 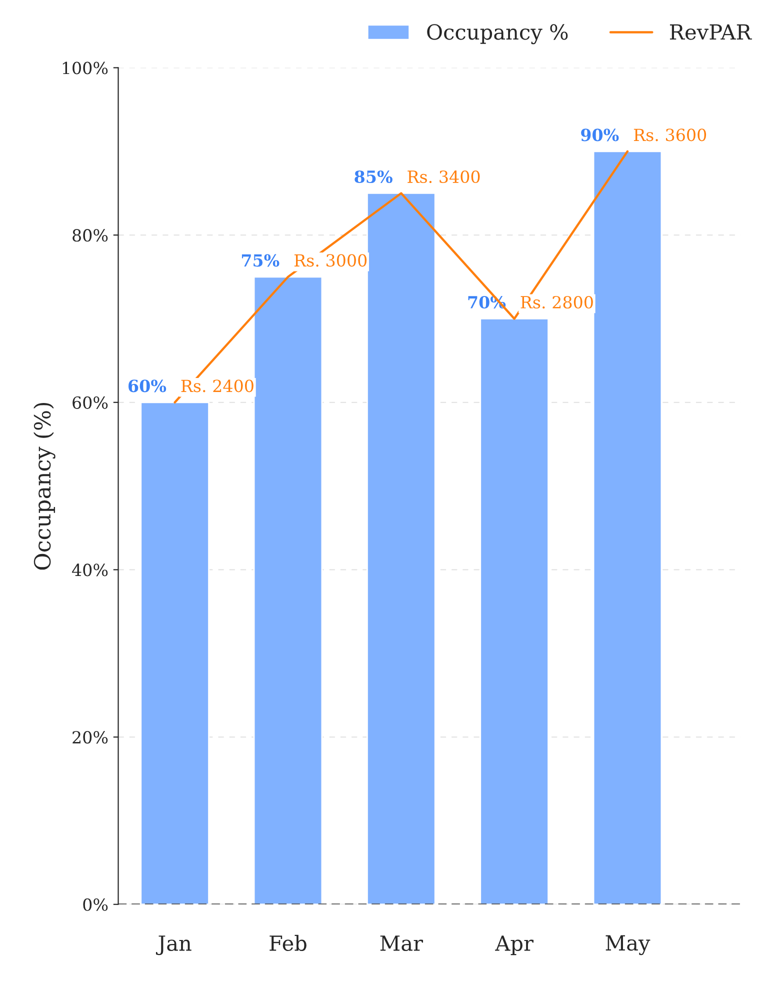 What do you see at coordinates (556, 302) in the screenshot?
I see `data-label: Rs. 2800` at bounding box center [556, 302].